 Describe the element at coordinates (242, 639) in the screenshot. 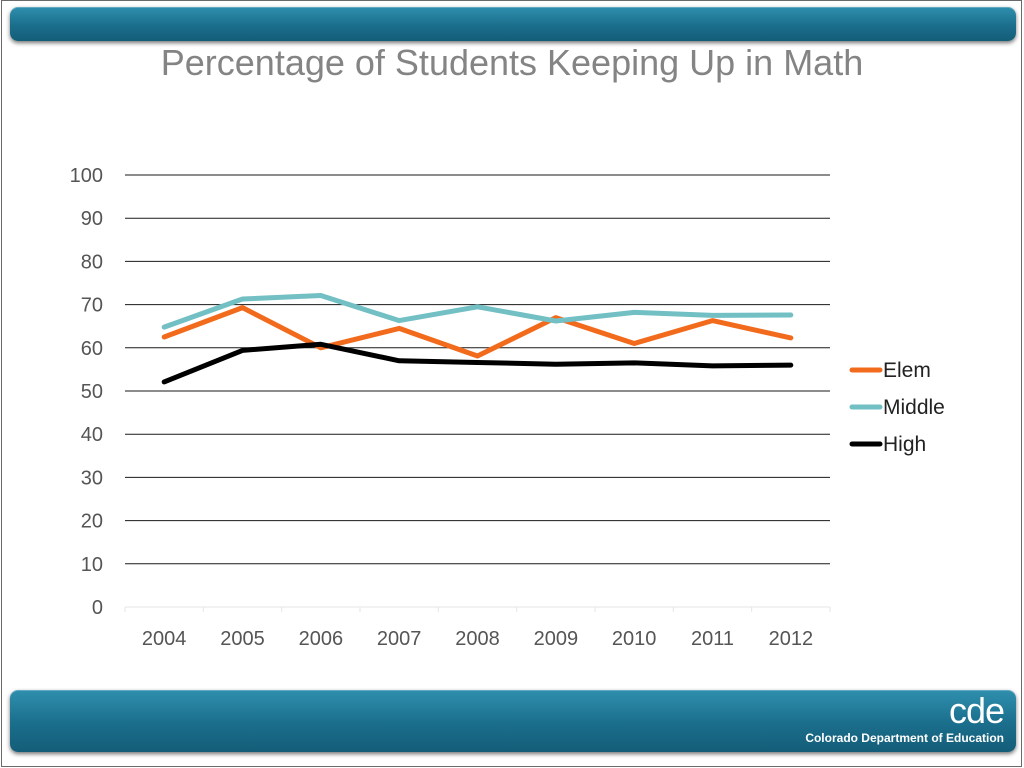

I see `x-tick-label: 2005` at that location.